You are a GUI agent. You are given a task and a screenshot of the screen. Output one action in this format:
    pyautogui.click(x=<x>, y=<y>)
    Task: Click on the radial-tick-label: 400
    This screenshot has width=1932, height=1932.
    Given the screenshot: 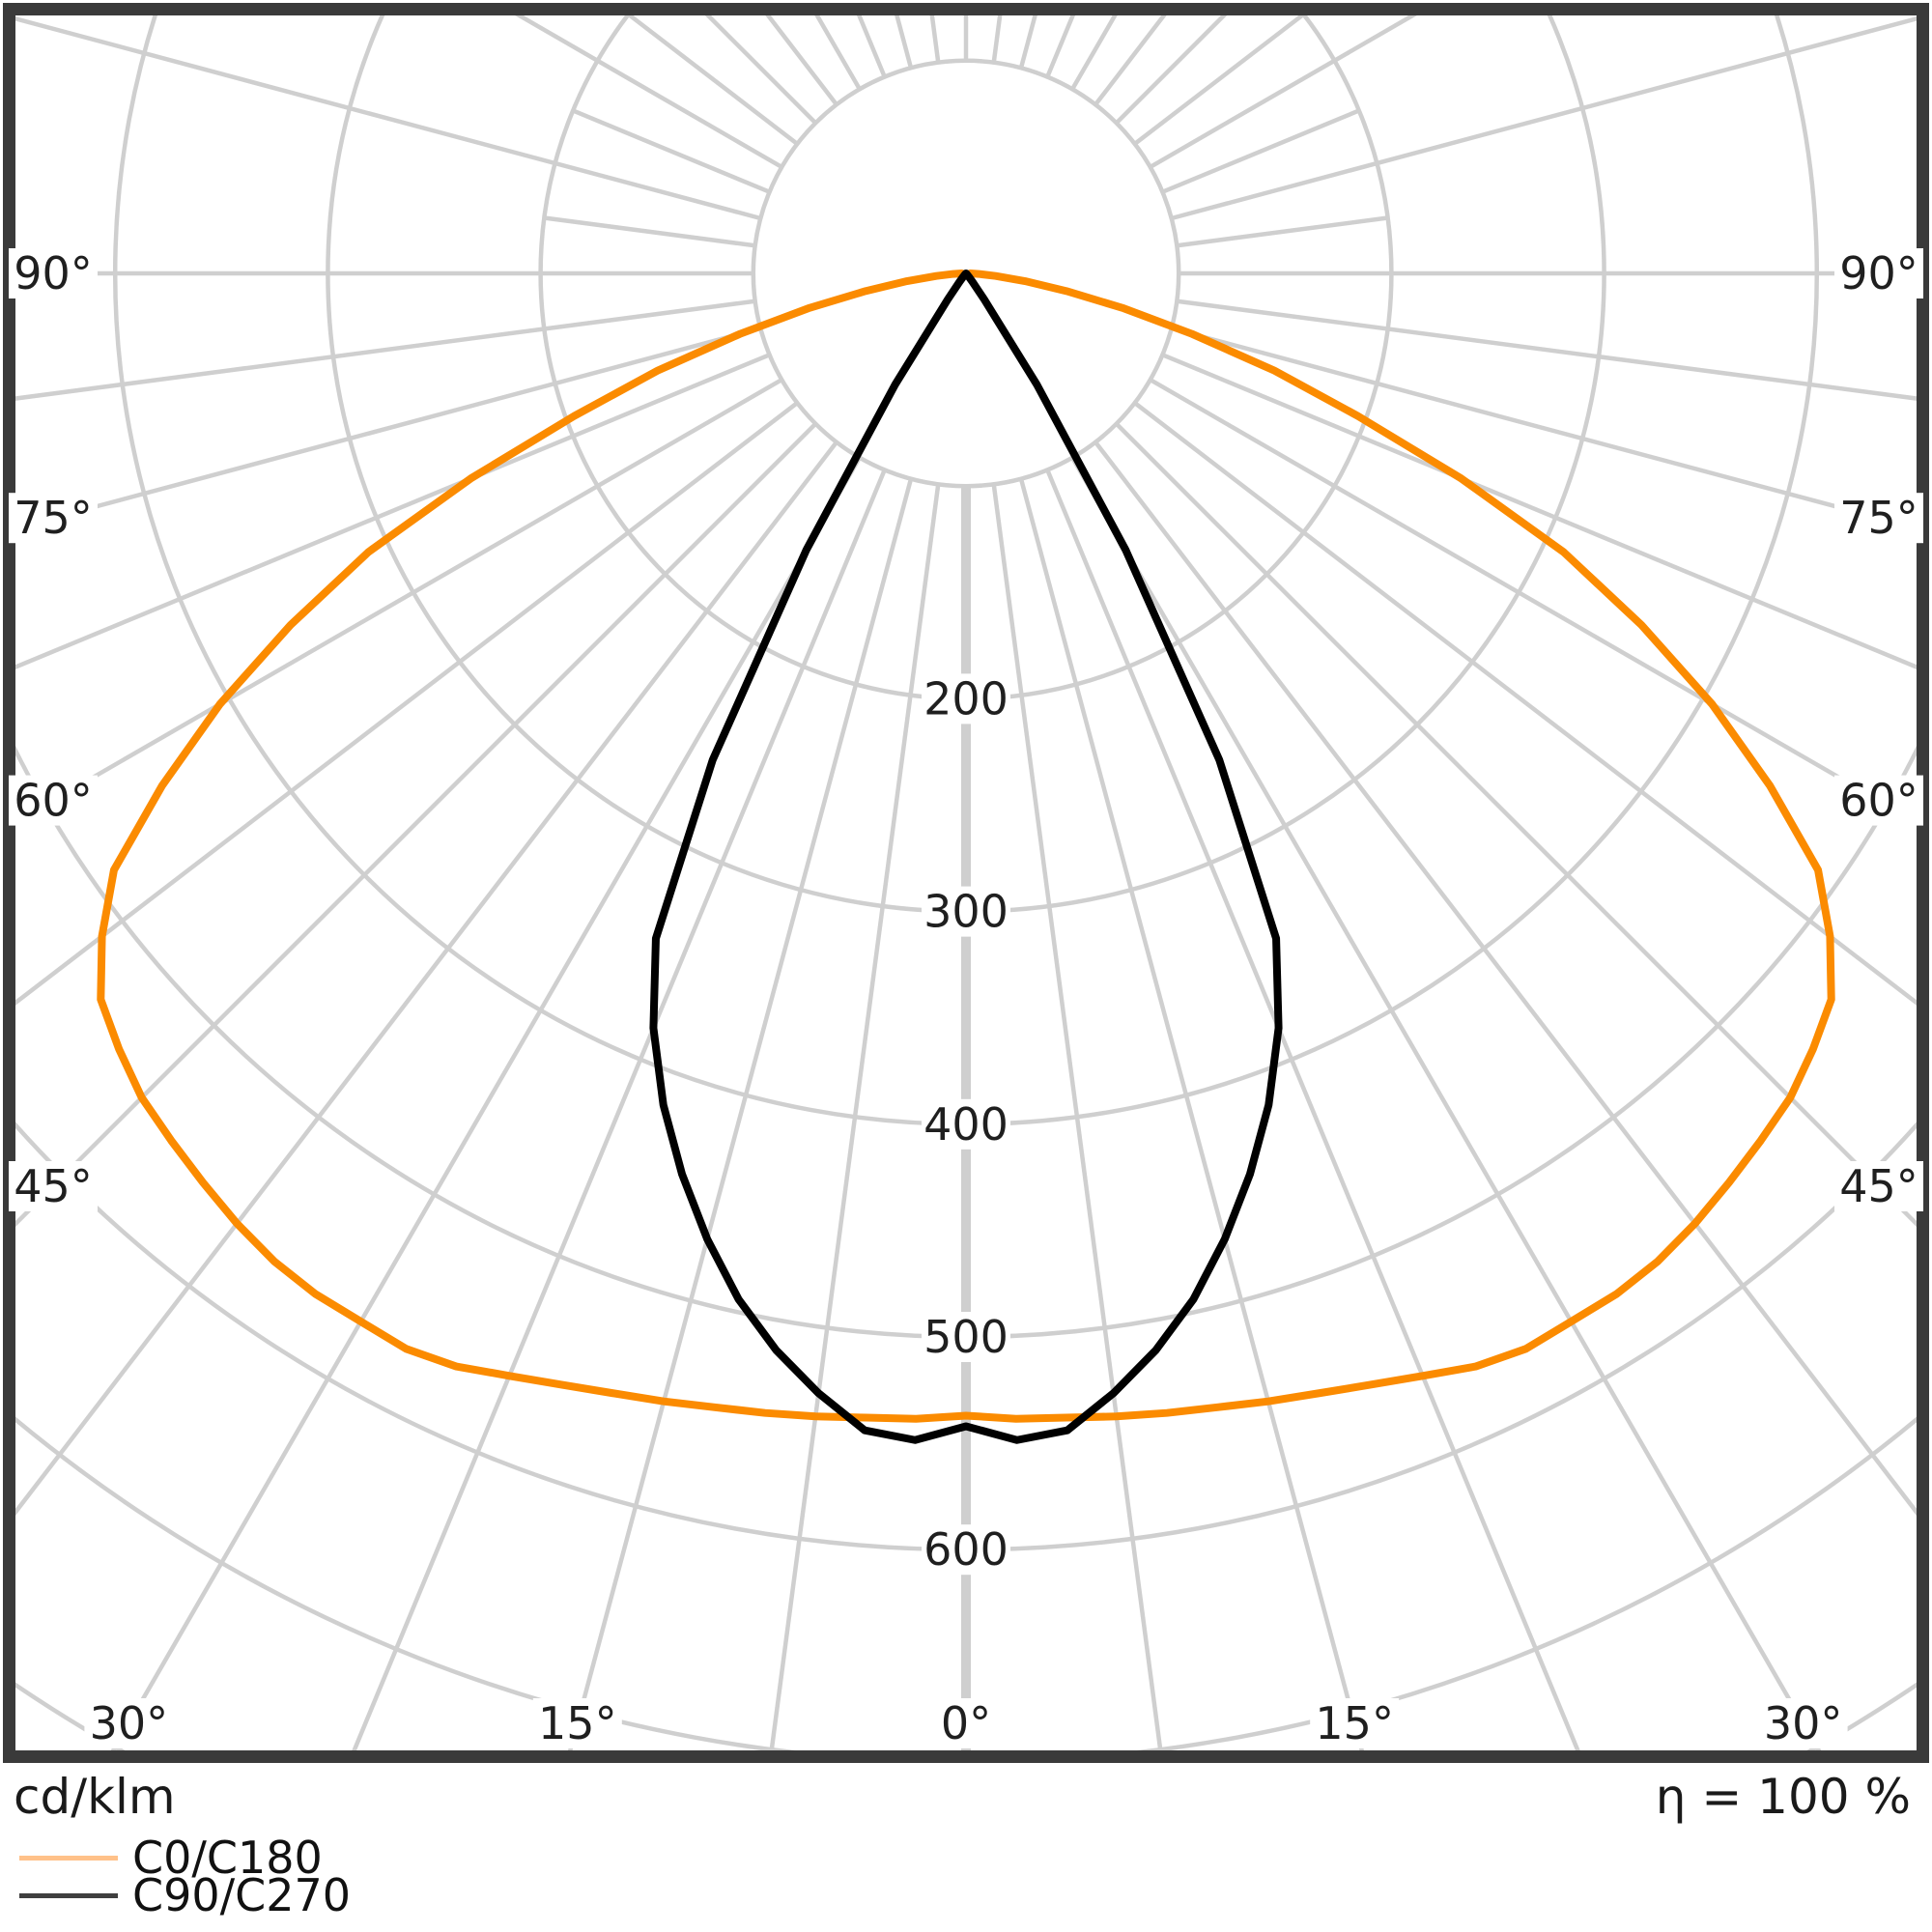 What is the action you would take?
    pyautogui.click(x=966, y=1124)
    